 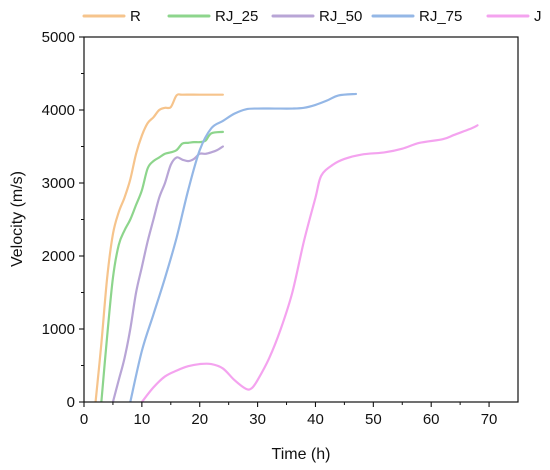 What do you see at coordinates (315, 419) in the screenshot?
I see `x-tick-label: 40` at bounding box center [315, 419].